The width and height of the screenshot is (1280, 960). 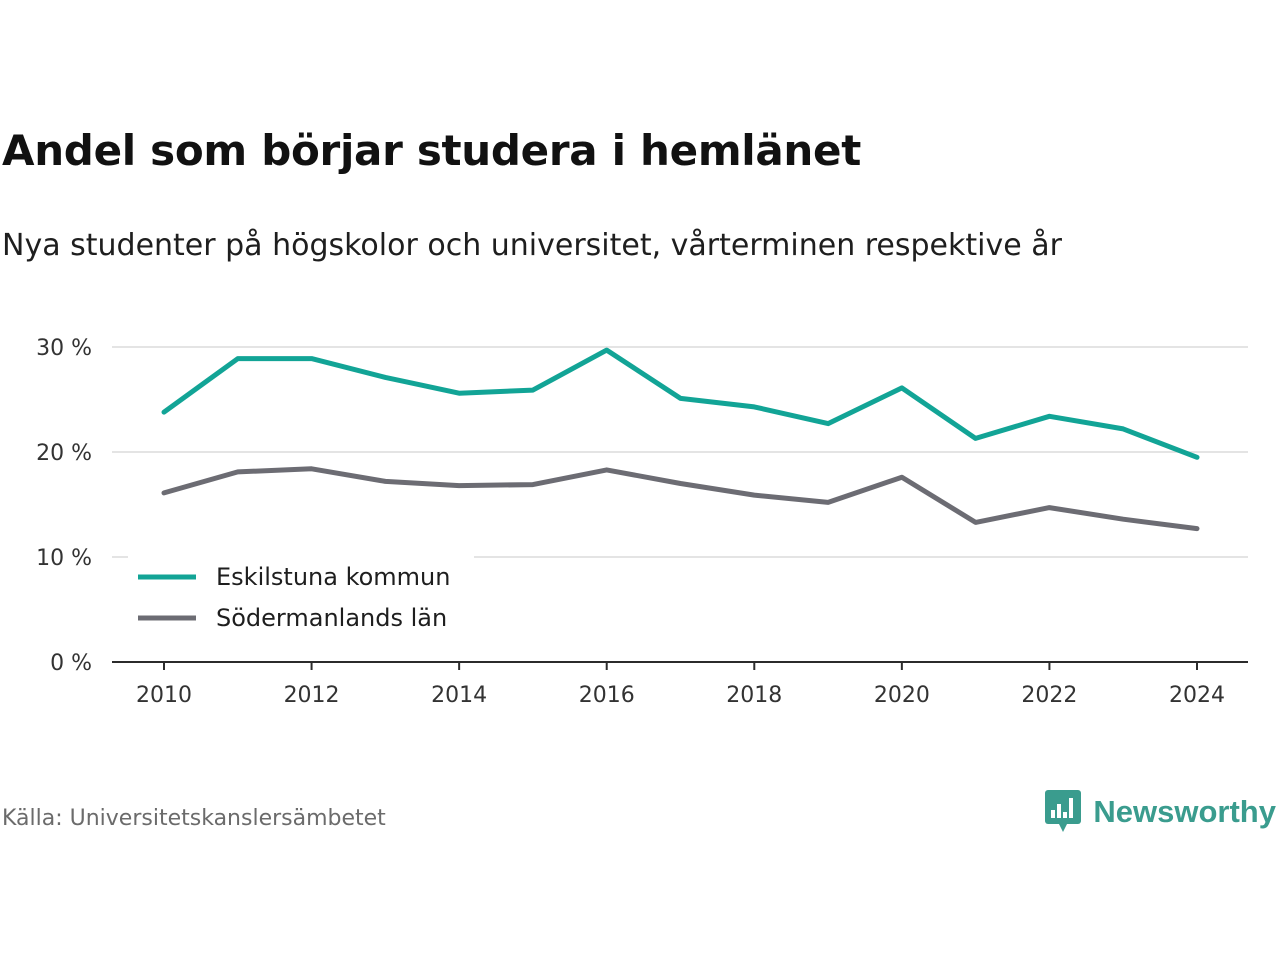 I want to click on x-tick-label: 2010, so click(x=164, y=695).